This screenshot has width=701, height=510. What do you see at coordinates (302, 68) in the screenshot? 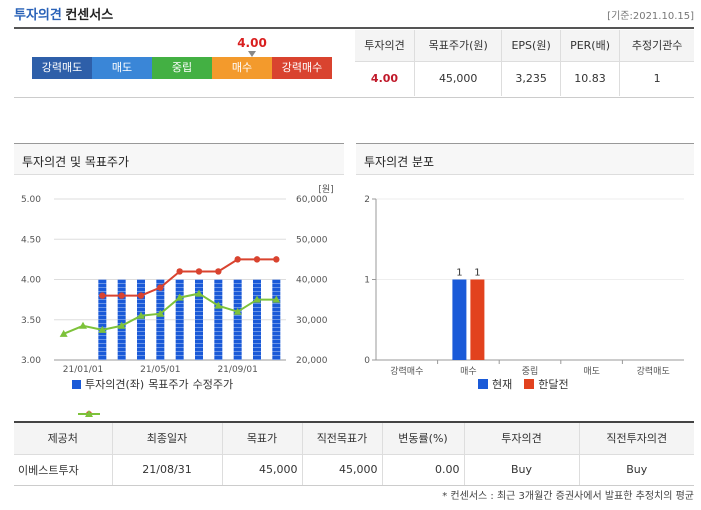
I see `scale-segment-strong-buy: 강력매수` at bounding box center [302, 68].